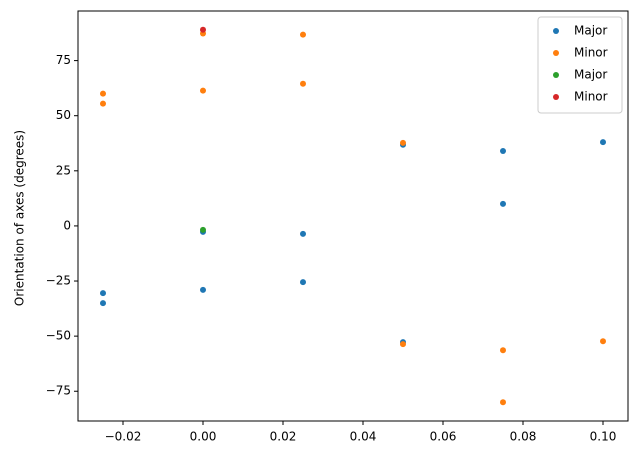 Image resolution: width=632 pixels, height=464 pixels. What do you see at coordinates (443, 437) in the screenshot?
I see `x-tick-label: 0.06` at bounding box center [443, 437].